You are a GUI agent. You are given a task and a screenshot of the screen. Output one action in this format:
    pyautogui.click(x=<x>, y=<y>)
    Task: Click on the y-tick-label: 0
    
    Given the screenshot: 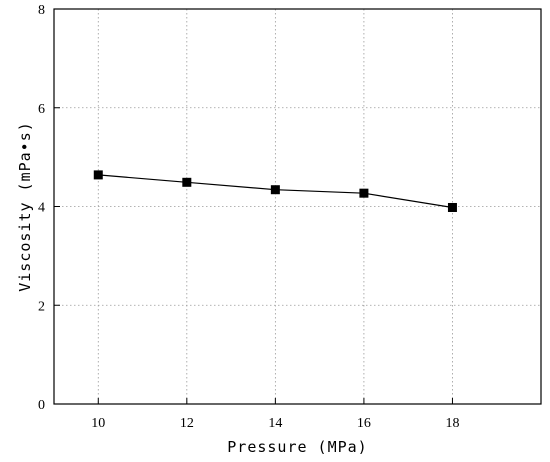 What is the action you would take?
    pyautogui.click(x=41, y=405)
    